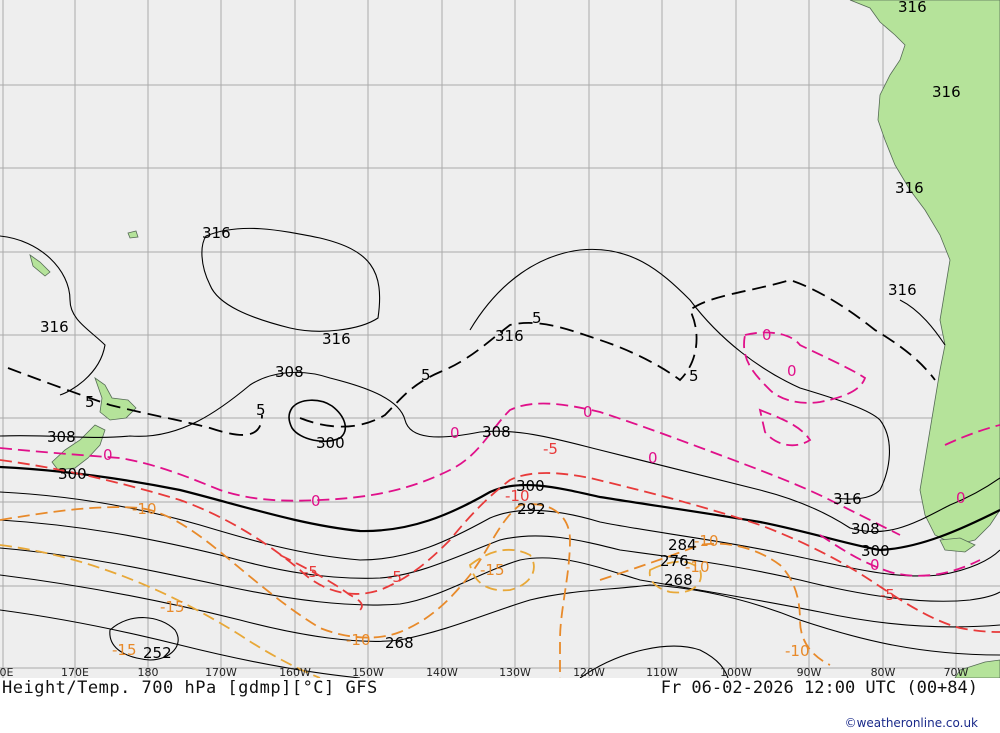 The width and height of the screenshot is (1000, 733). Describe the element at coordinates (911, 723) in the screenshot. I see `credit-link: ©weatheronline.co.uk` at that location.